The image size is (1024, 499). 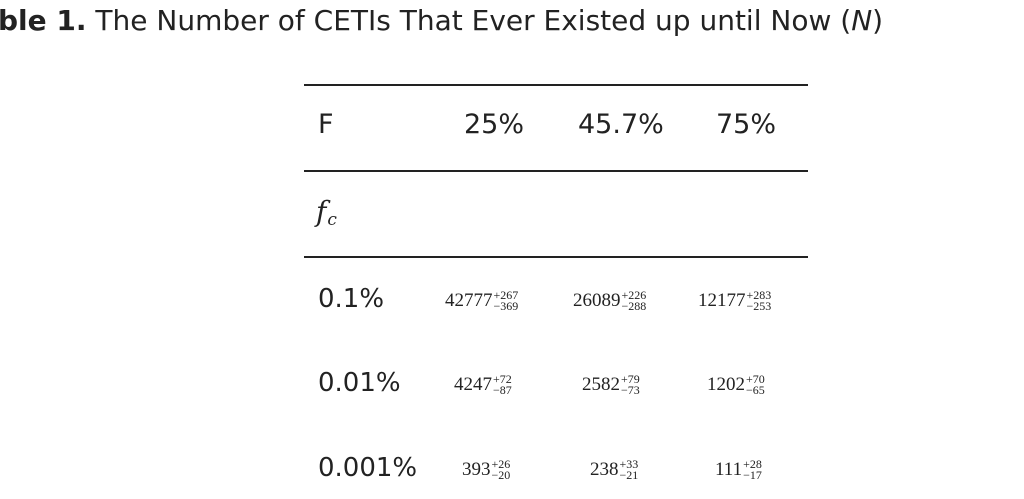 What do you see at coordinates (630, 379) in the screenshot?
I see `cell-plus: +79` at bounding box center [630, 379].